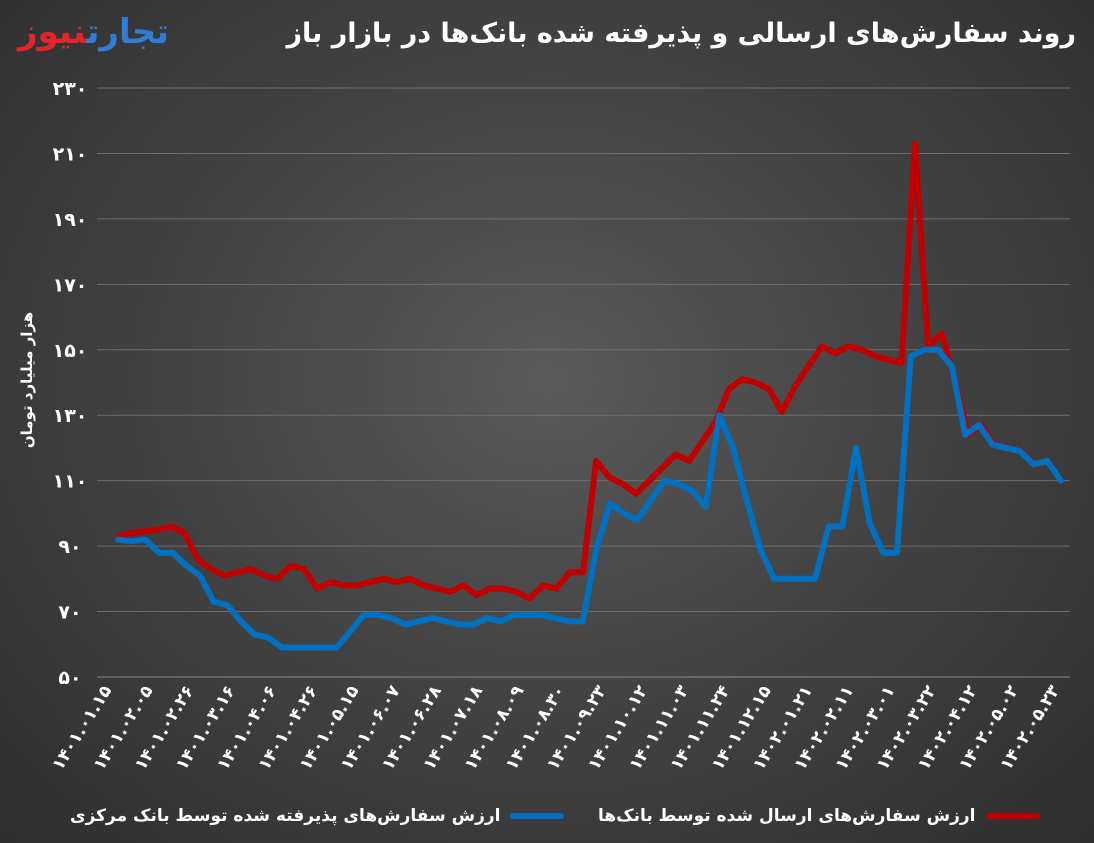  What do you see at coordinates (70, 154) in the screenshot?
I see `y-tick-label: ۲۱۰` at bounding box center [70, 154].